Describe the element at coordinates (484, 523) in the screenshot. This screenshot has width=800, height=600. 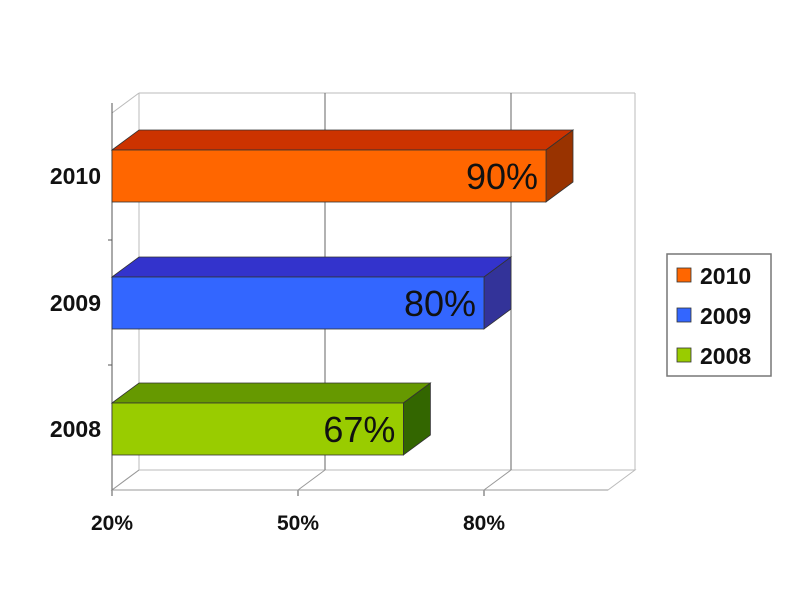
I see `x-tick-label: 80%` at that location.